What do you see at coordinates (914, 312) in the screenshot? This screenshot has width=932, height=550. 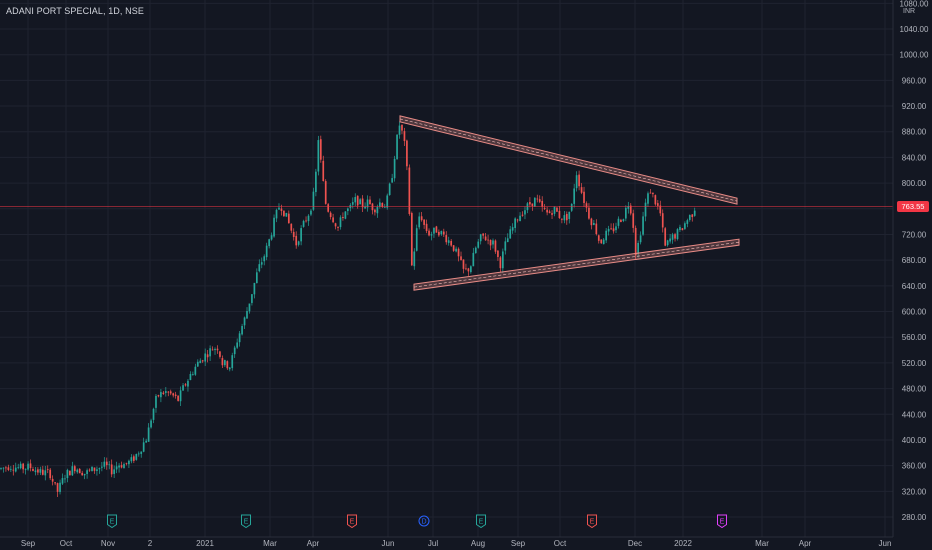 I see `price-tick-label: 600.00` at bounding box center [914, 312].